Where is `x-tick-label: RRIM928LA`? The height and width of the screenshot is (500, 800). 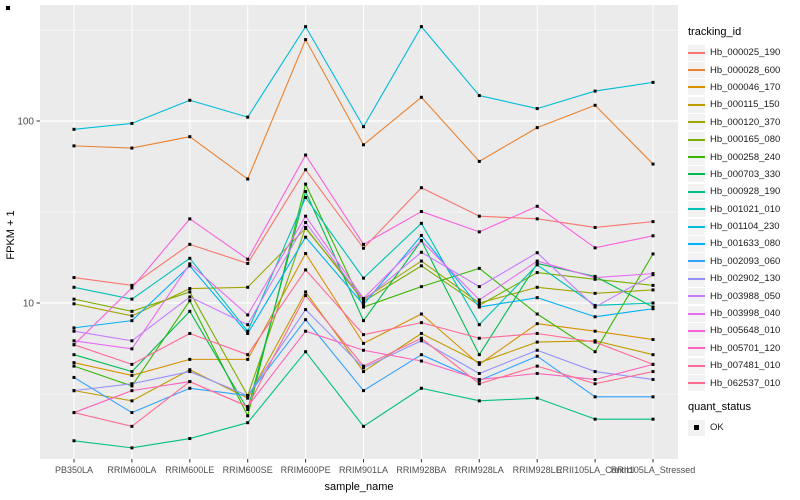
x-tick-label: RRIM928LA is located at coordinates (479, 470).